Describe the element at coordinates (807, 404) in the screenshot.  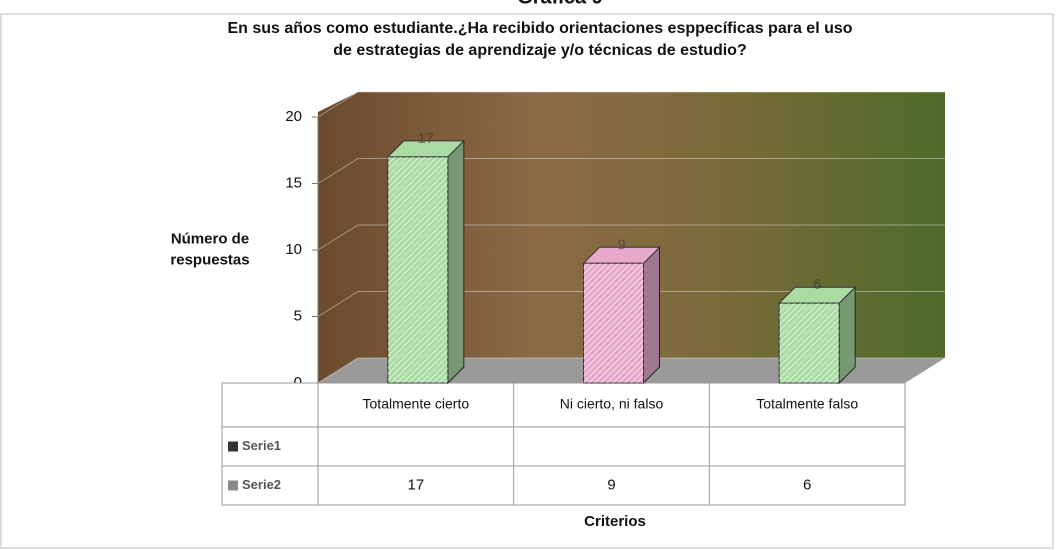
I see `x-tick-label: Totalmente falso` at that location.